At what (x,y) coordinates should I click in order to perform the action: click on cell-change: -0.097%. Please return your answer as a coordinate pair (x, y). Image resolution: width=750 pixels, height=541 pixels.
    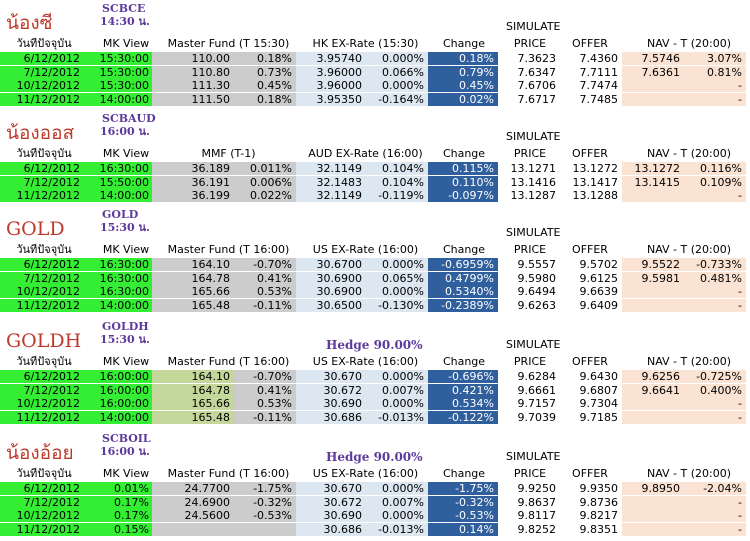
    Looking at the image, I should click on (463, 195).